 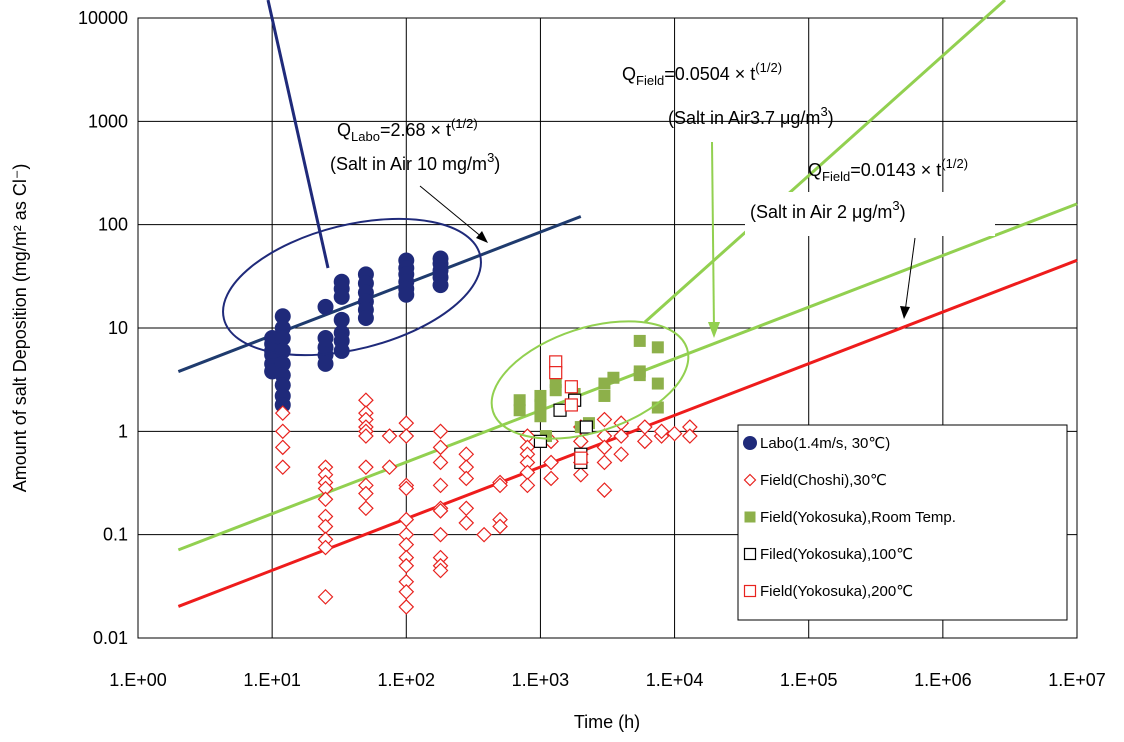 What do you see at coordinates (836, 591) in the screenshot?
I see `legend-label: Field(Yokosuka),200℃` at bounding box center [836, 591].